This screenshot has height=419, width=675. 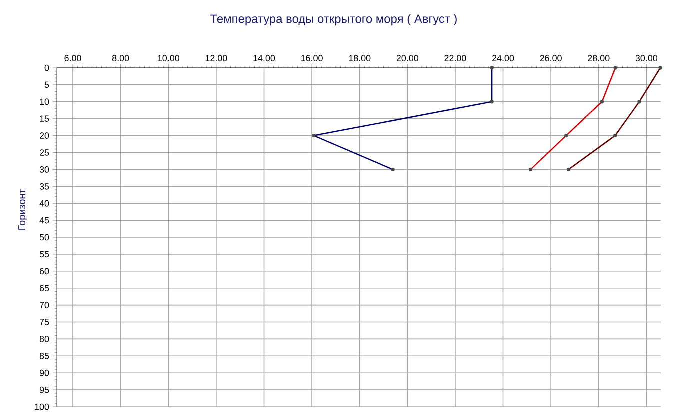 I want to click on y-tick-label: 5, so click(x=47, y=85).